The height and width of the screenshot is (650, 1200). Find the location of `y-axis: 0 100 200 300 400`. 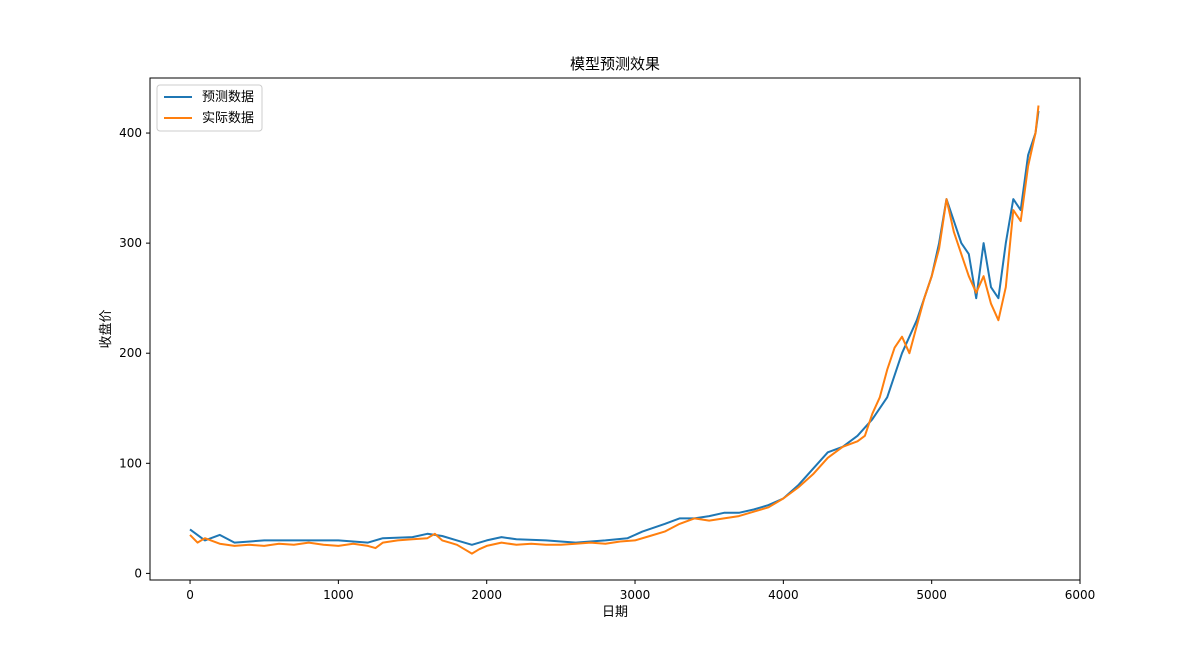

y-axis: 0 100 200 300 400 is located at coordinates (134, 353).